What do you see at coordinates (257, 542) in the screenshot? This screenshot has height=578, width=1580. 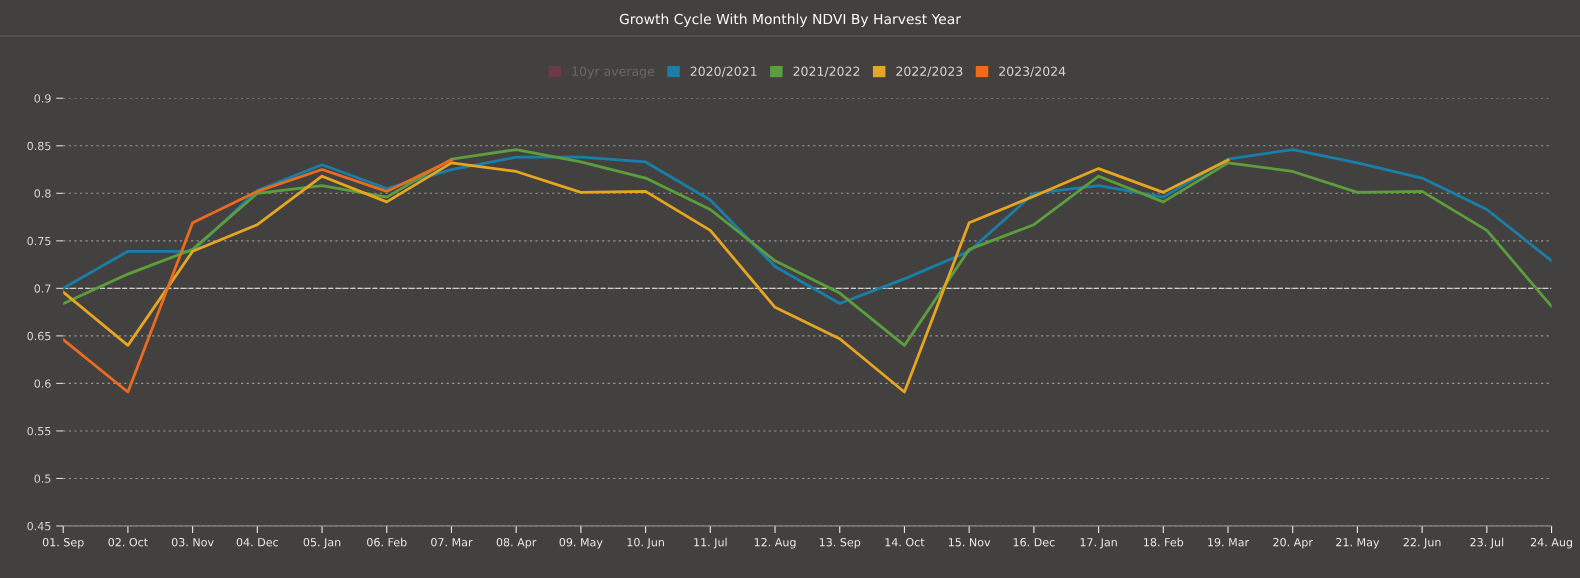 I see `x-tick-label: 04. Dec` at bounding box center [257, 542].